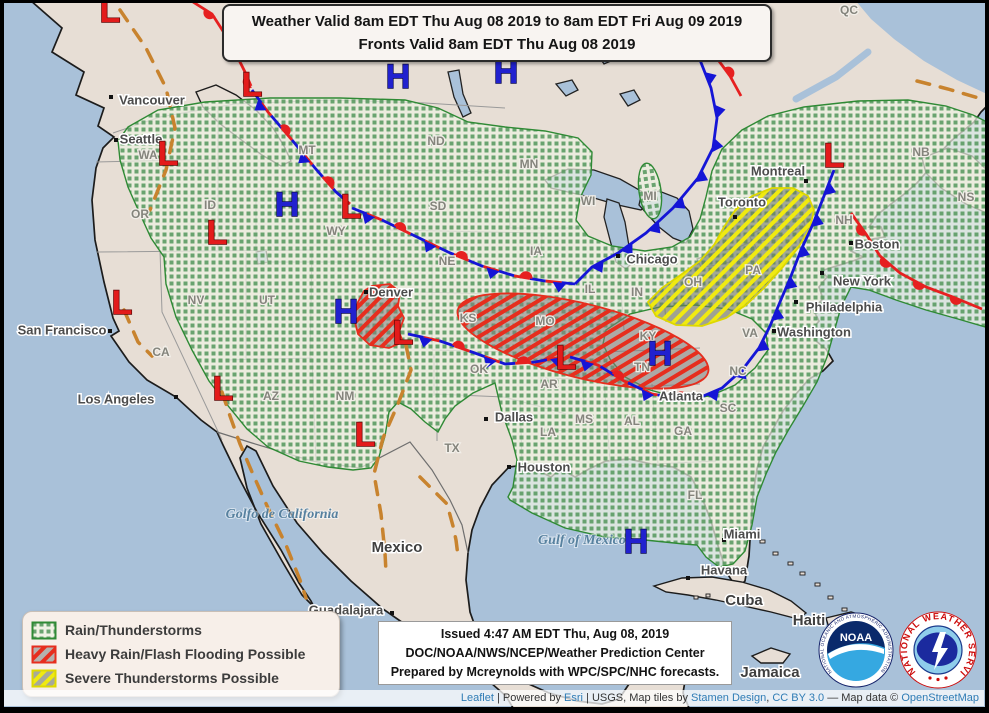  I want to click on city-label: Houston, so click(544, 467).